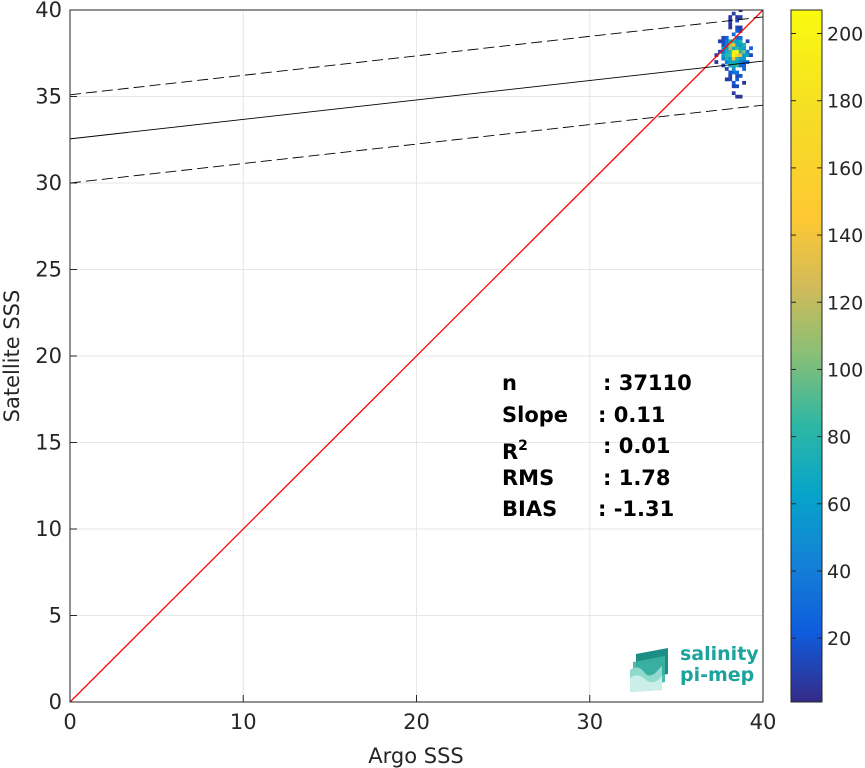 This screenshot has height=768, width=865. What do you see at coordinates (845, 236) in the screenshot?
I see `colorbar-tick-label: 140` at bounding box center [845, 236].